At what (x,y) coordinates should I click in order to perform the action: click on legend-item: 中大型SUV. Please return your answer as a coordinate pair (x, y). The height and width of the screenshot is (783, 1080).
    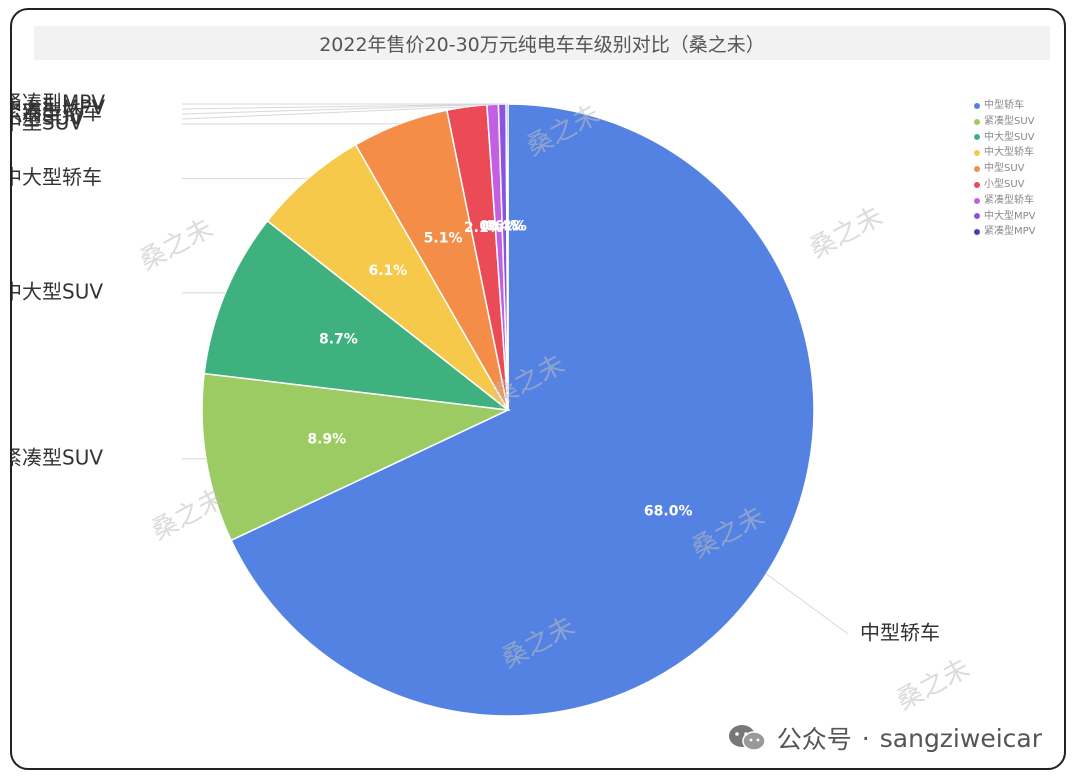
    Looking at the image, I should click on (1005, 138).